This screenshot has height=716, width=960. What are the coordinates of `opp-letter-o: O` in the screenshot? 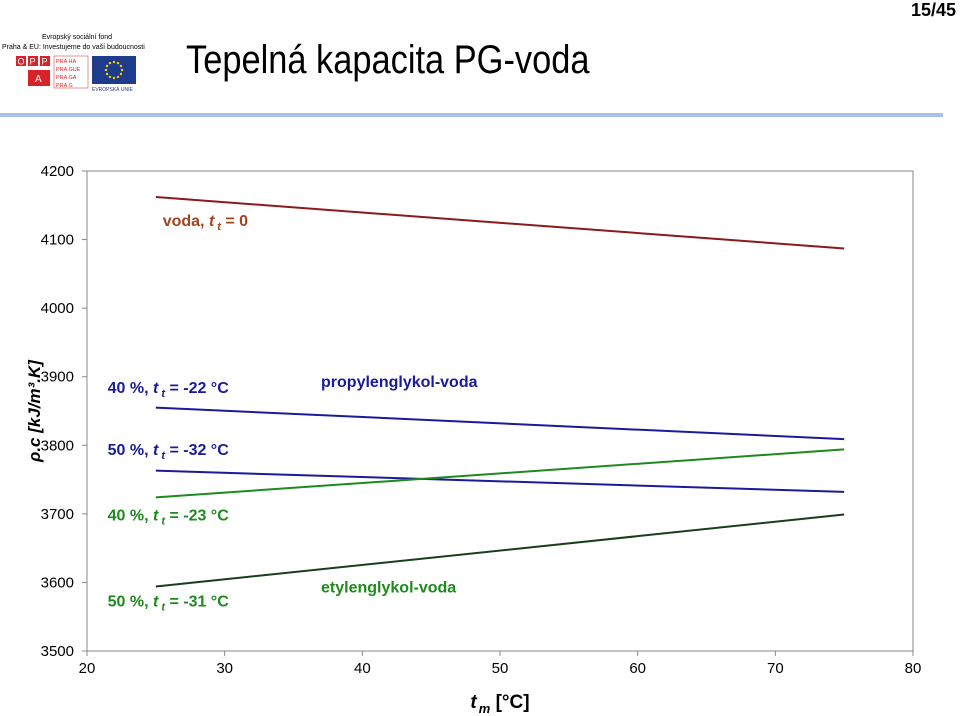 It's located at (21, 62).